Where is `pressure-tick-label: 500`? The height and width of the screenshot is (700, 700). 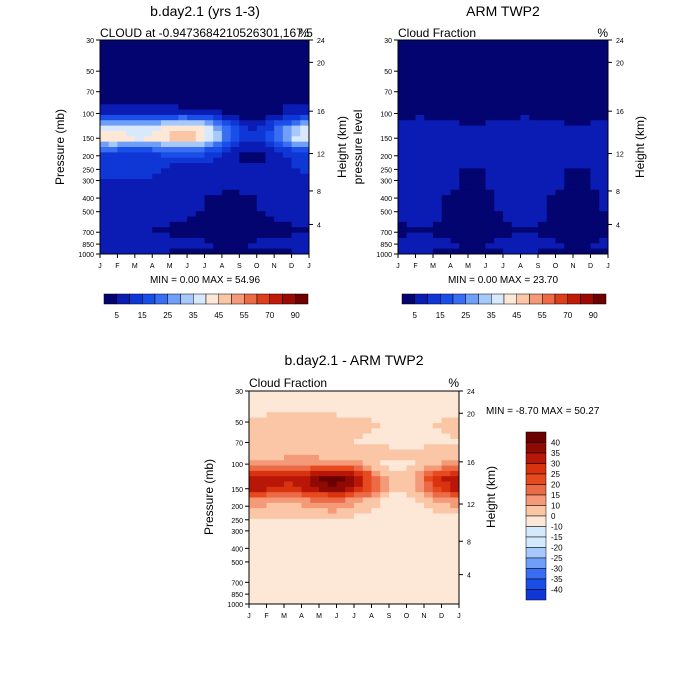 pressure-tick-label: 500 is located at coordinates (237, 563).